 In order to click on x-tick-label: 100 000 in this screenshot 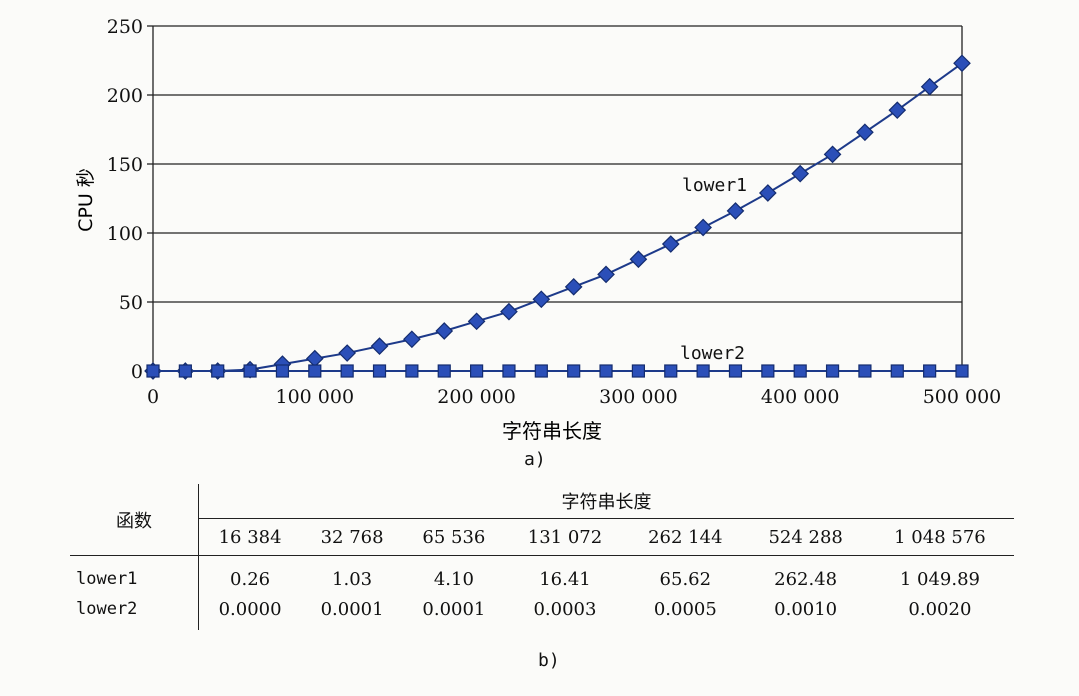, I will do `click(315, 397)`.